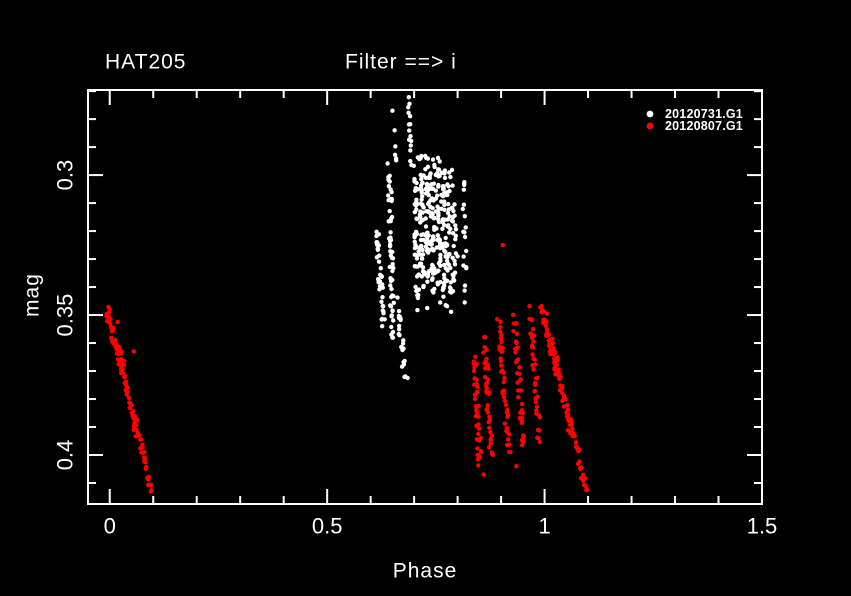 The height and width of the screenshot is (596, 851). Describe the element at coordinates (401, 62) in the screenshot. I see `filter-title: Filter ==> i` at that location.